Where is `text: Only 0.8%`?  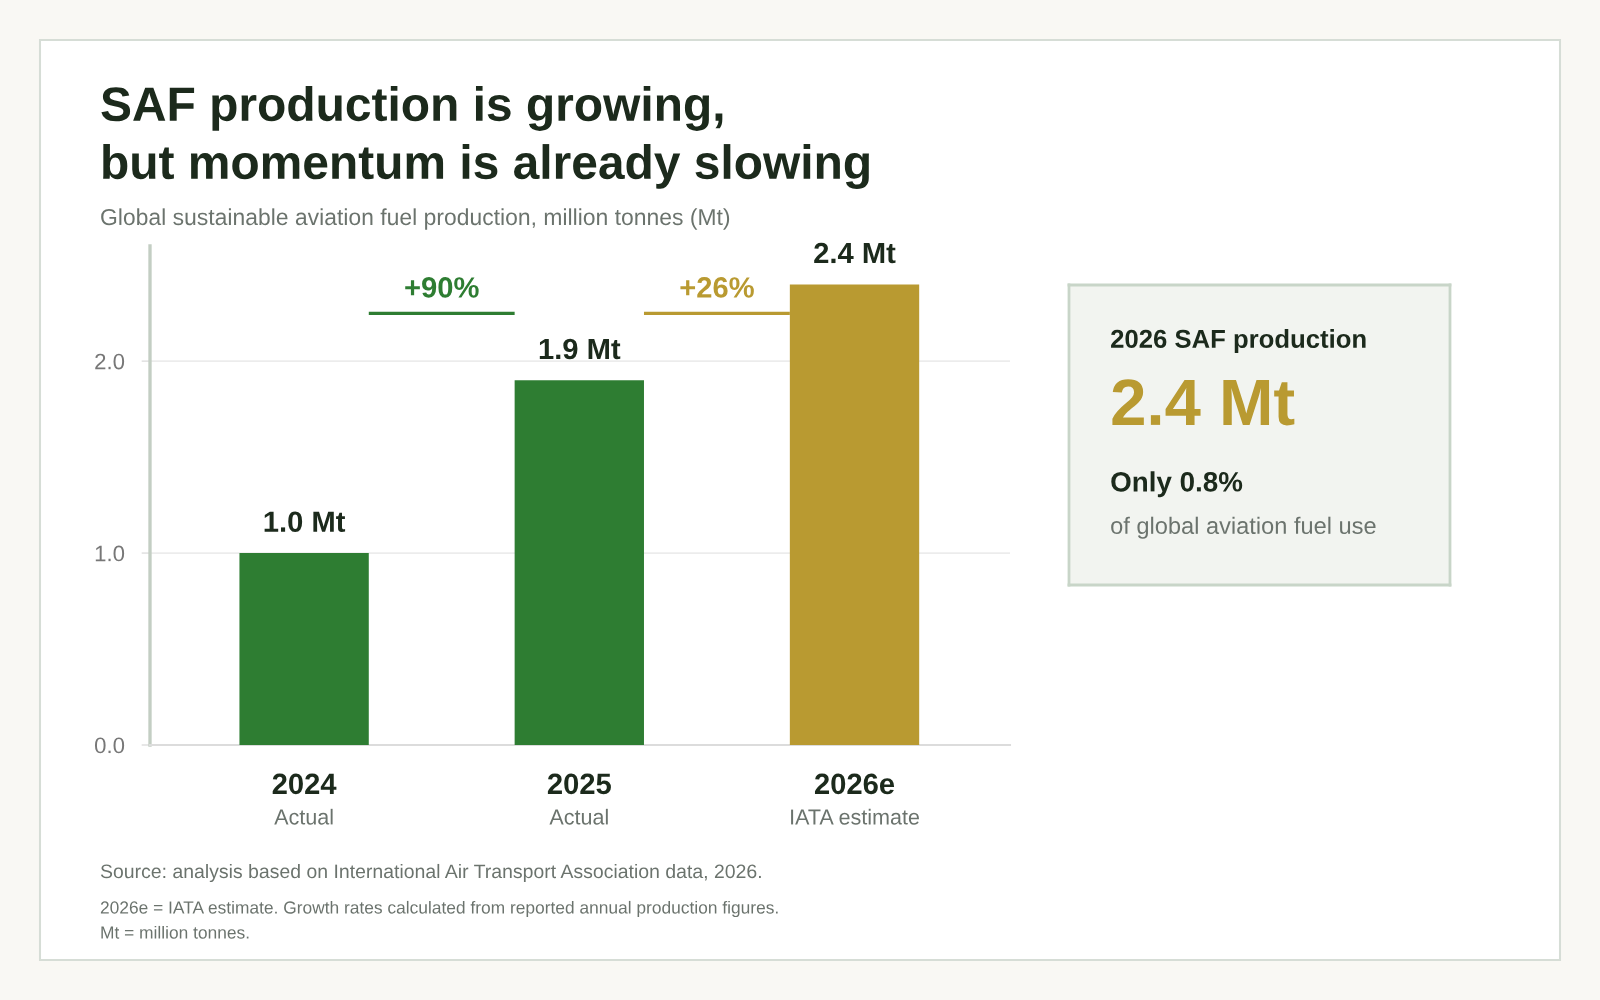
text: Only 0.8% is located at coordinates (1177, 484).